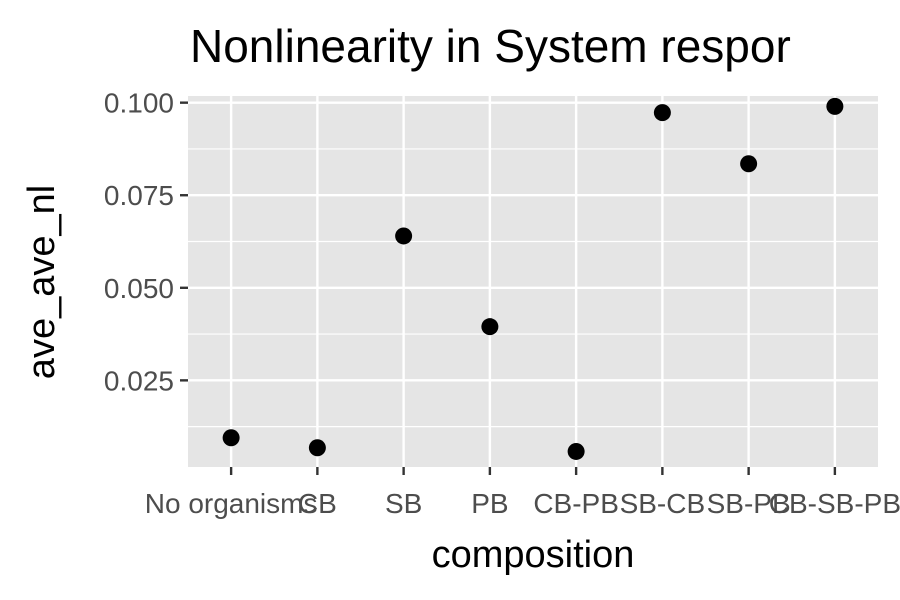 The image size is (900, 600). What do you see at coordinates (139, 195) in the screenshot?
I see `y-tick-label: 0.075` at bounding box center [139, 195].